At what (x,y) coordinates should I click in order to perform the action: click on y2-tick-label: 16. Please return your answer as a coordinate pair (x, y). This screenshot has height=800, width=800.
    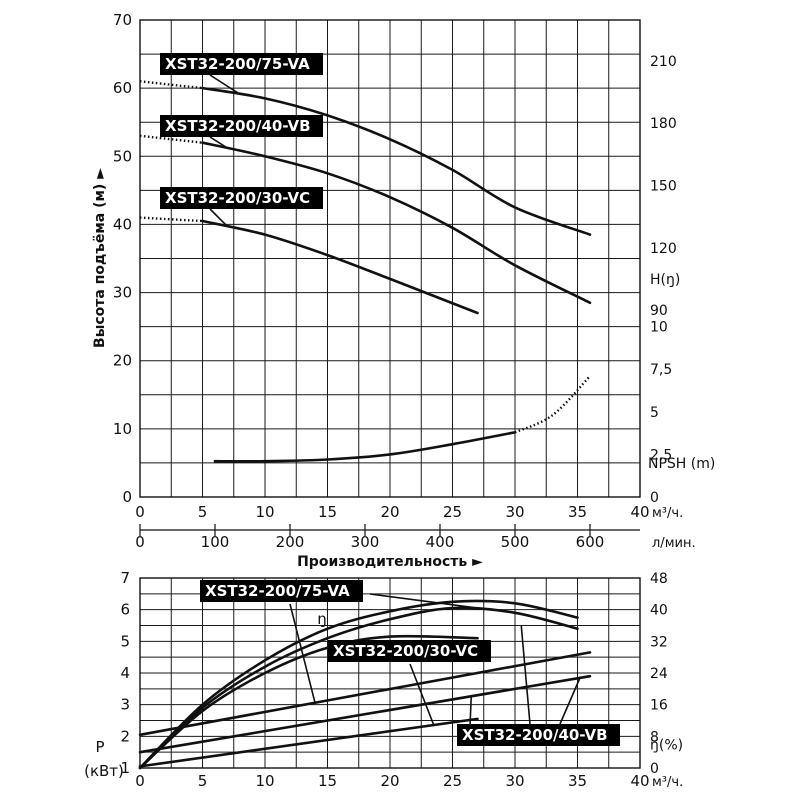
    Looking at the image, I should click on (659, 706).